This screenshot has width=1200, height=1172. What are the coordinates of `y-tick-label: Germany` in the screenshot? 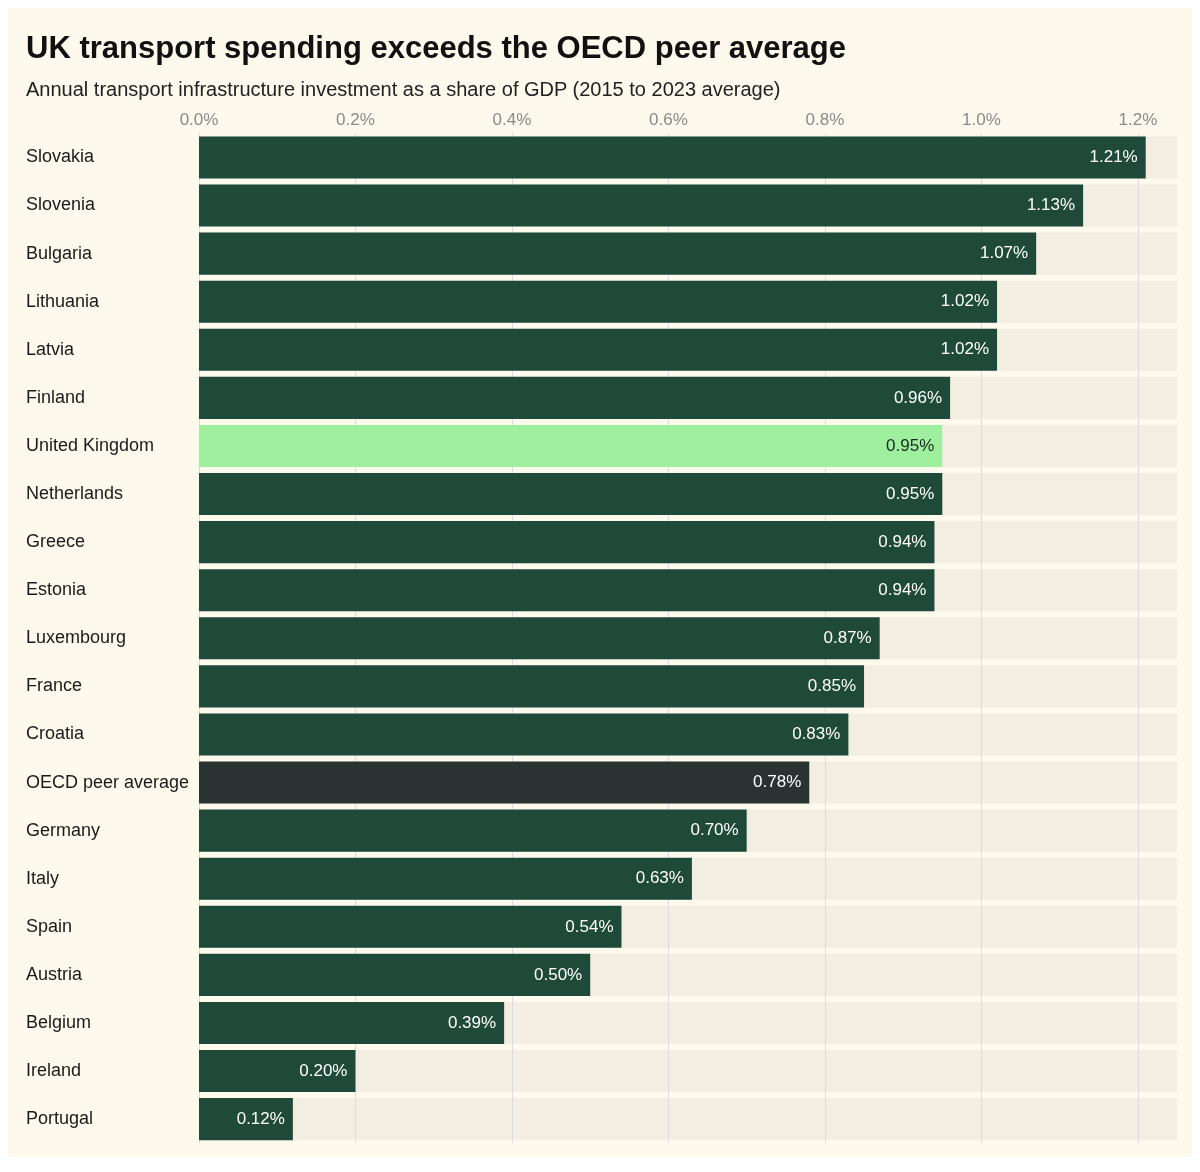 It's located at (63, 829).